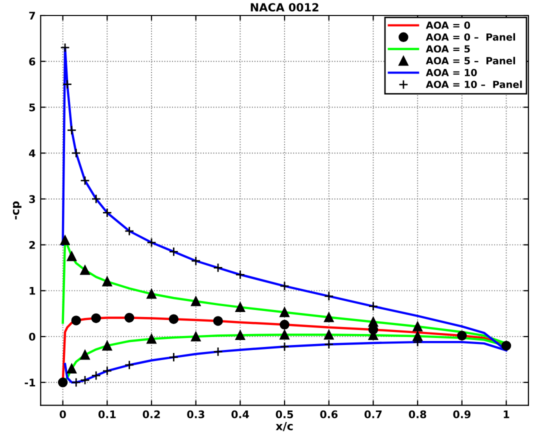  What do you see at coordinates (284, 427) in the screenshot?
I see `x-axis-title: x/c` at bounding box center [284, 427].